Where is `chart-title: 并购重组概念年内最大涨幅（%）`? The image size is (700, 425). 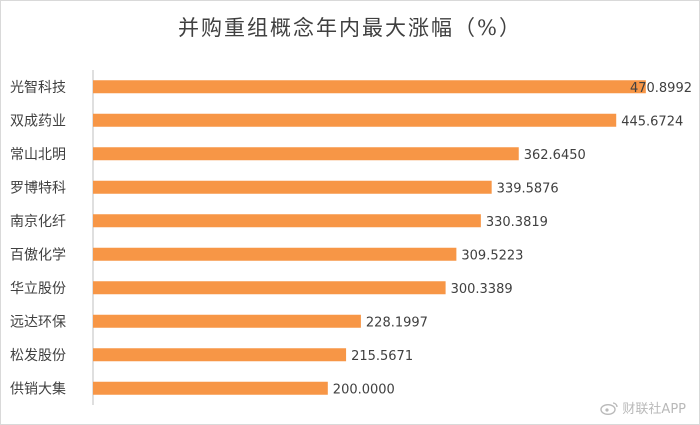
chart-title: 并购重组概念年内最大涨幅（%） is located at coordinates (350, 28).